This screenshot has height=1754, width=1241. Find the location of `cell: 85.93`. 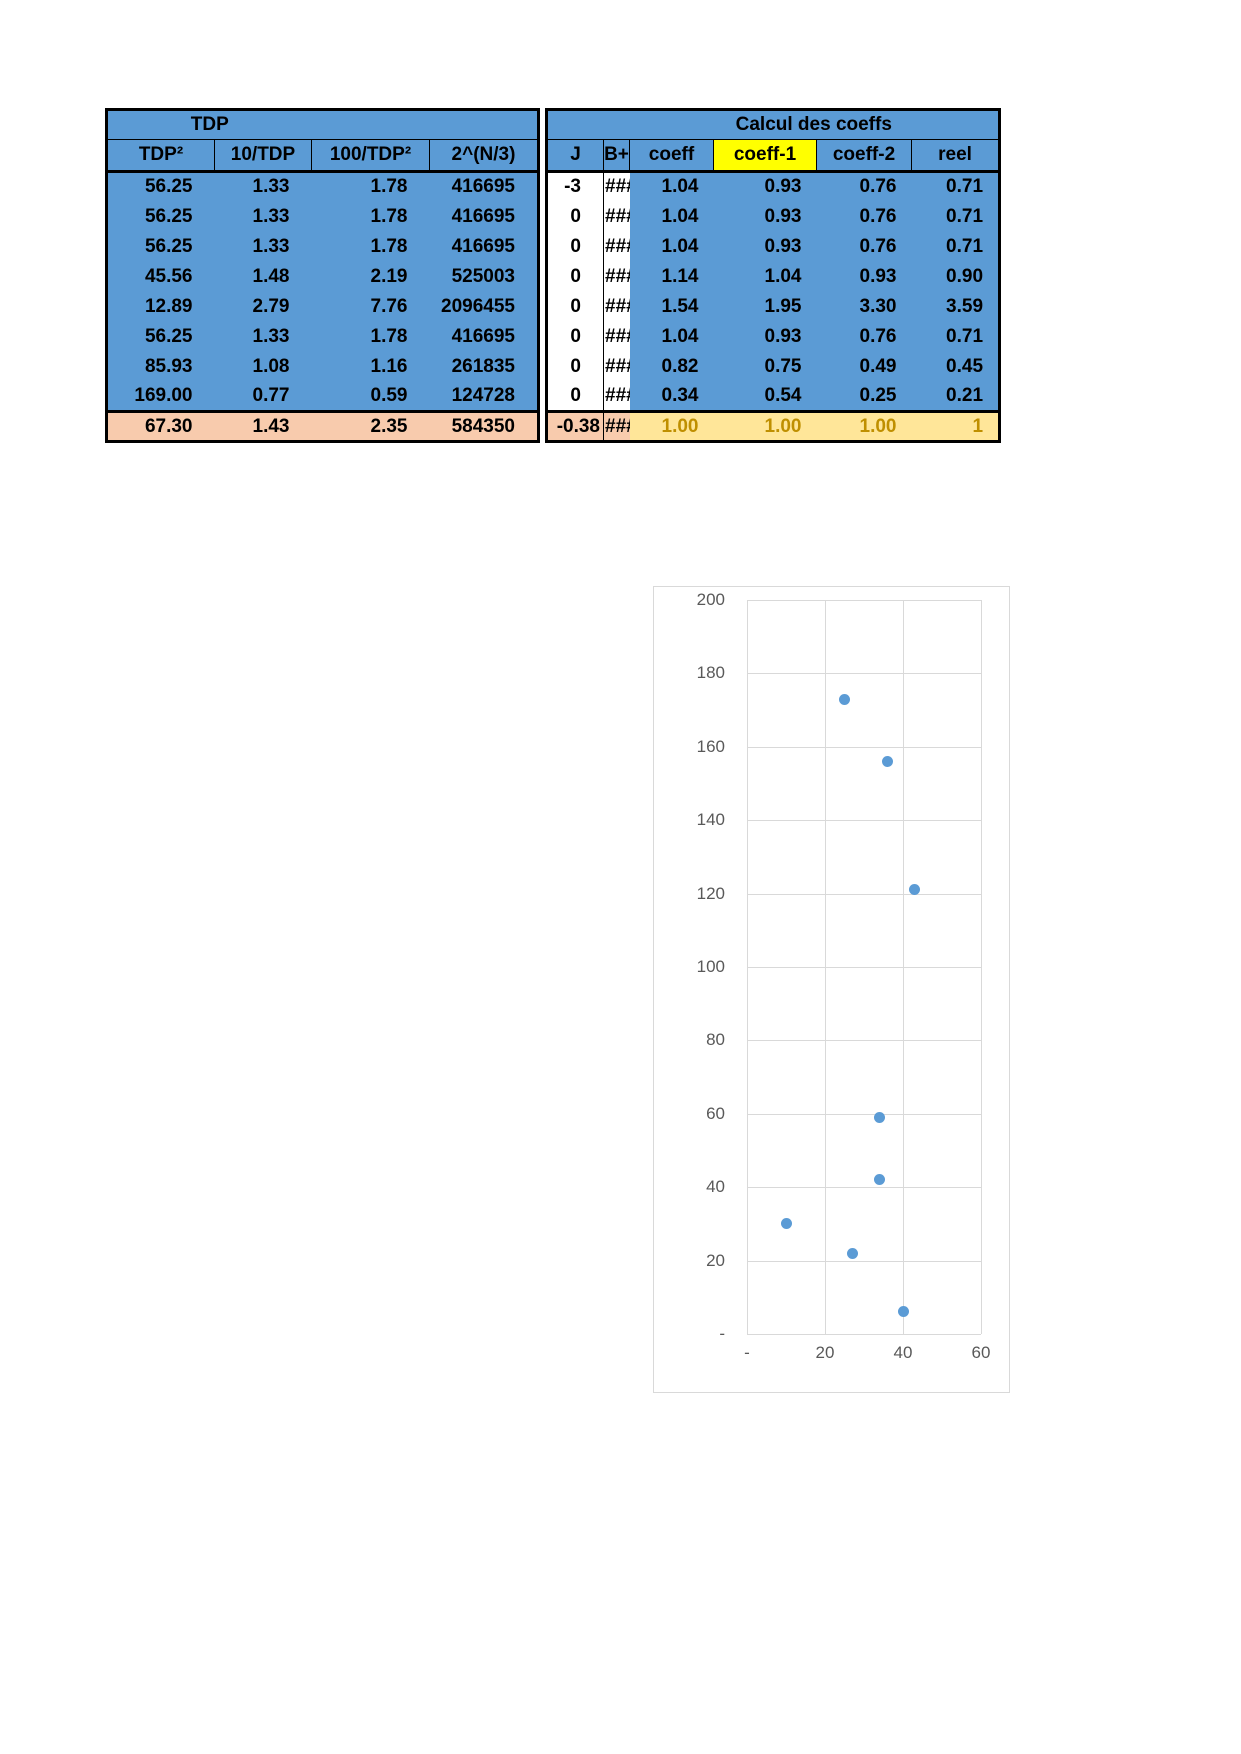

cell: 85.93 is located at coordinates (160, 366).